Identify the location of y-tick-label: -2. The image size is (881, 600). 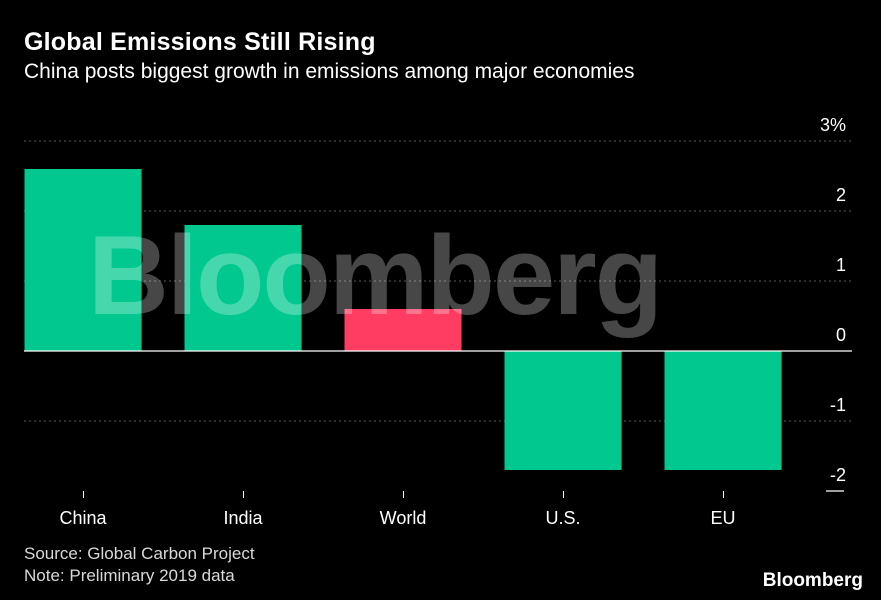
(838, 475).